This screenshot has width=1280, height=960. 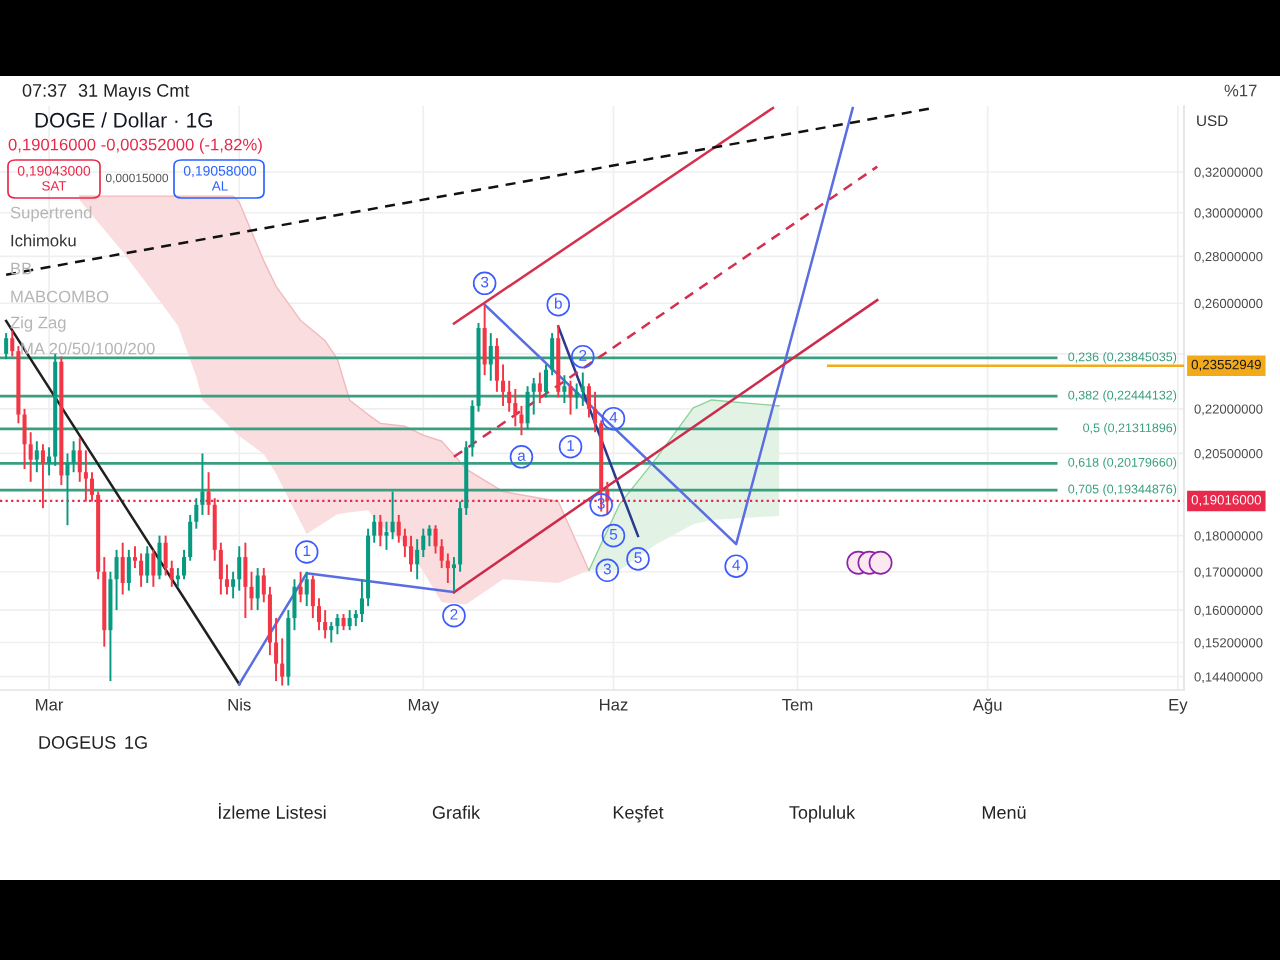 What do you see at coordinates (123, 120) in the screenshot?
I see `chart-title: DOGE / Dollar · 1G` at bounding box center [123, 120].